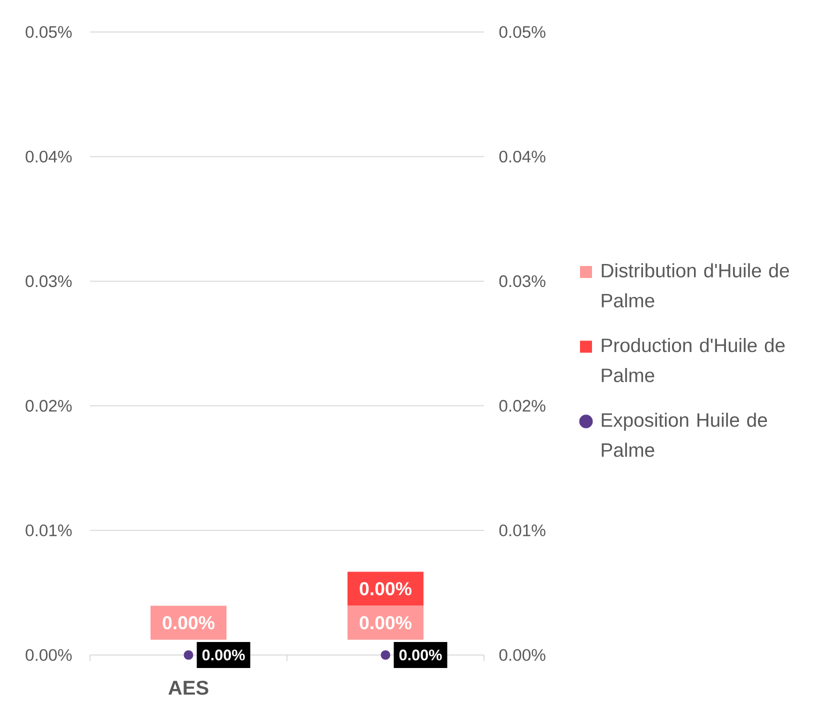  I want to click on y2-tick-label: 0.02%, so click(522, 406).